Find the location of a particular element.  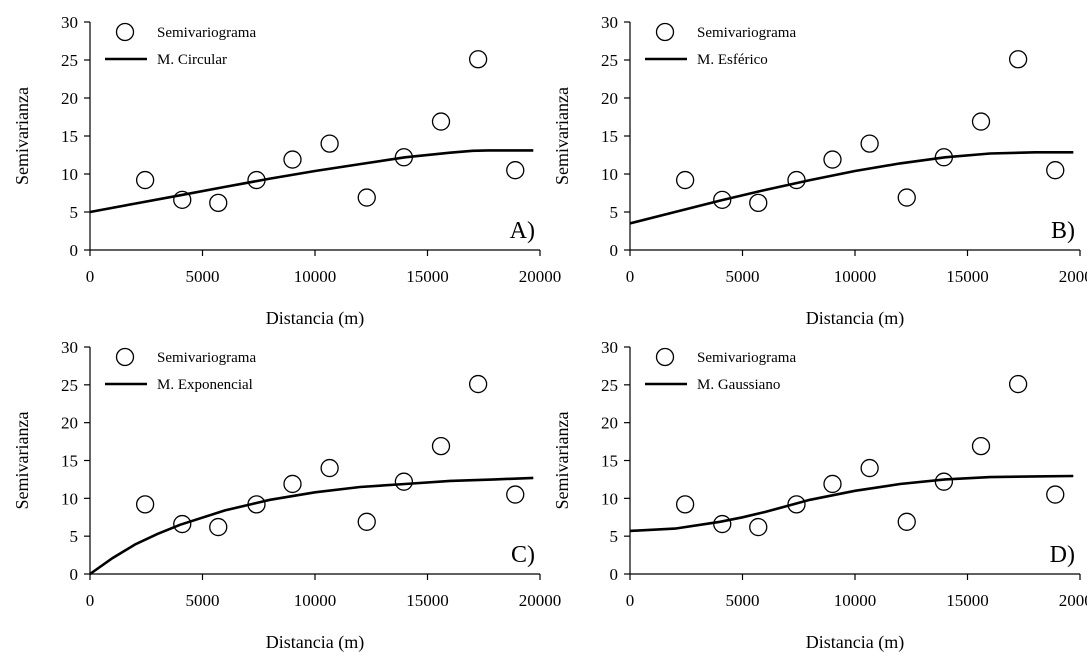

panel-letter: B) is located at coordinates (1063, 231).